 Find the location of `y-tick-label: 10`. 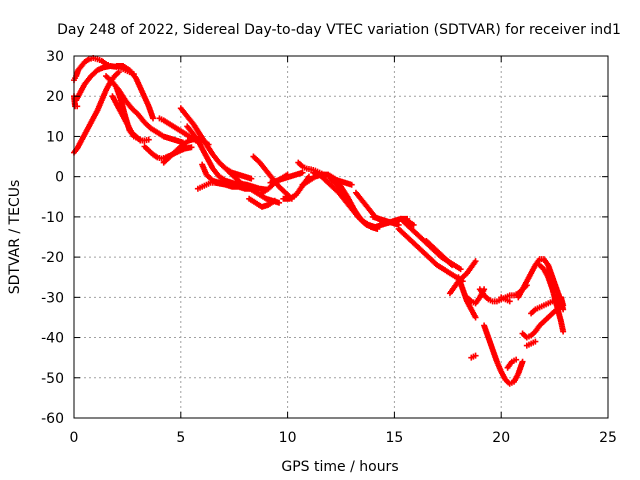

y-tick-label: 10 is located at coordinates (55, 137).